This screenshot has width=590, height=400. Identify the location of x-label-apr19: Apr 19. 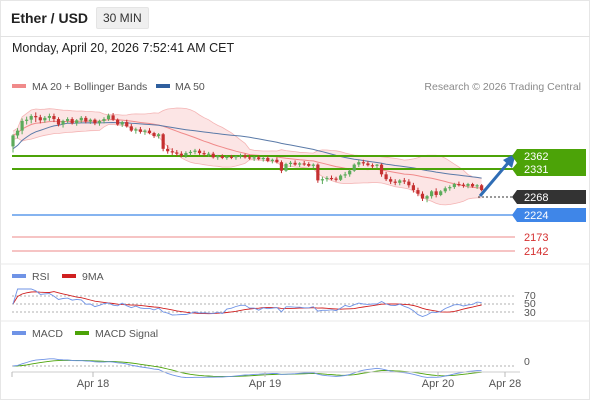
(265, 384).